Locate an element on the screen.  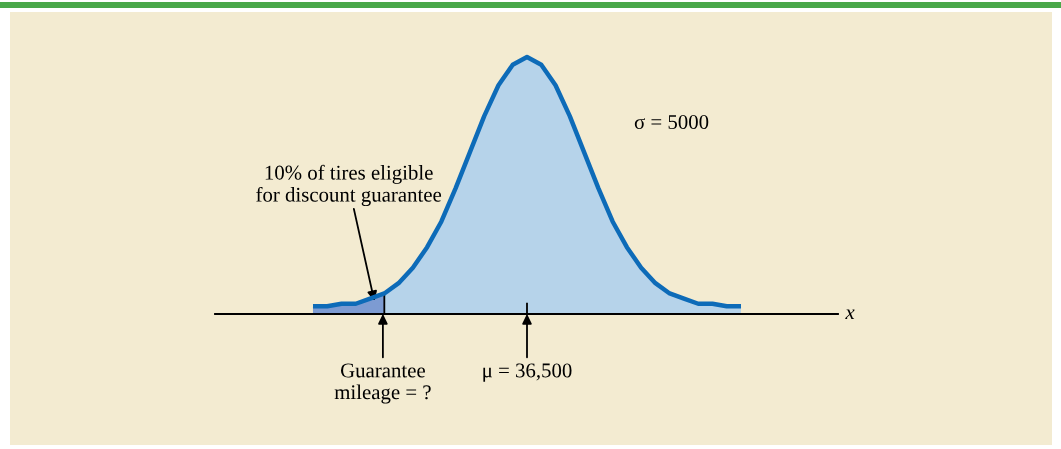
text: Guarantee mileage = ? is located at coordinates (382, 383).